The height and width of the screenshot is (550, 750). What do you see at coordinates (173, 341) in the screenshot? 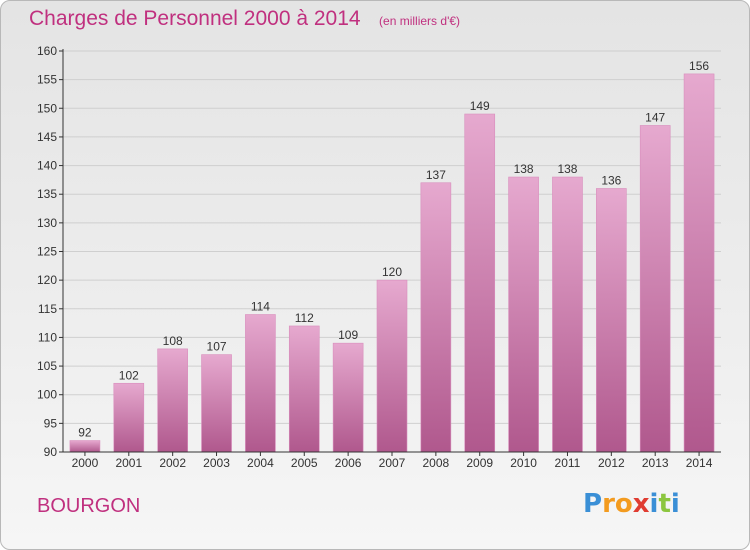
I see `data-label: 108` at bounding box center [173, 341].